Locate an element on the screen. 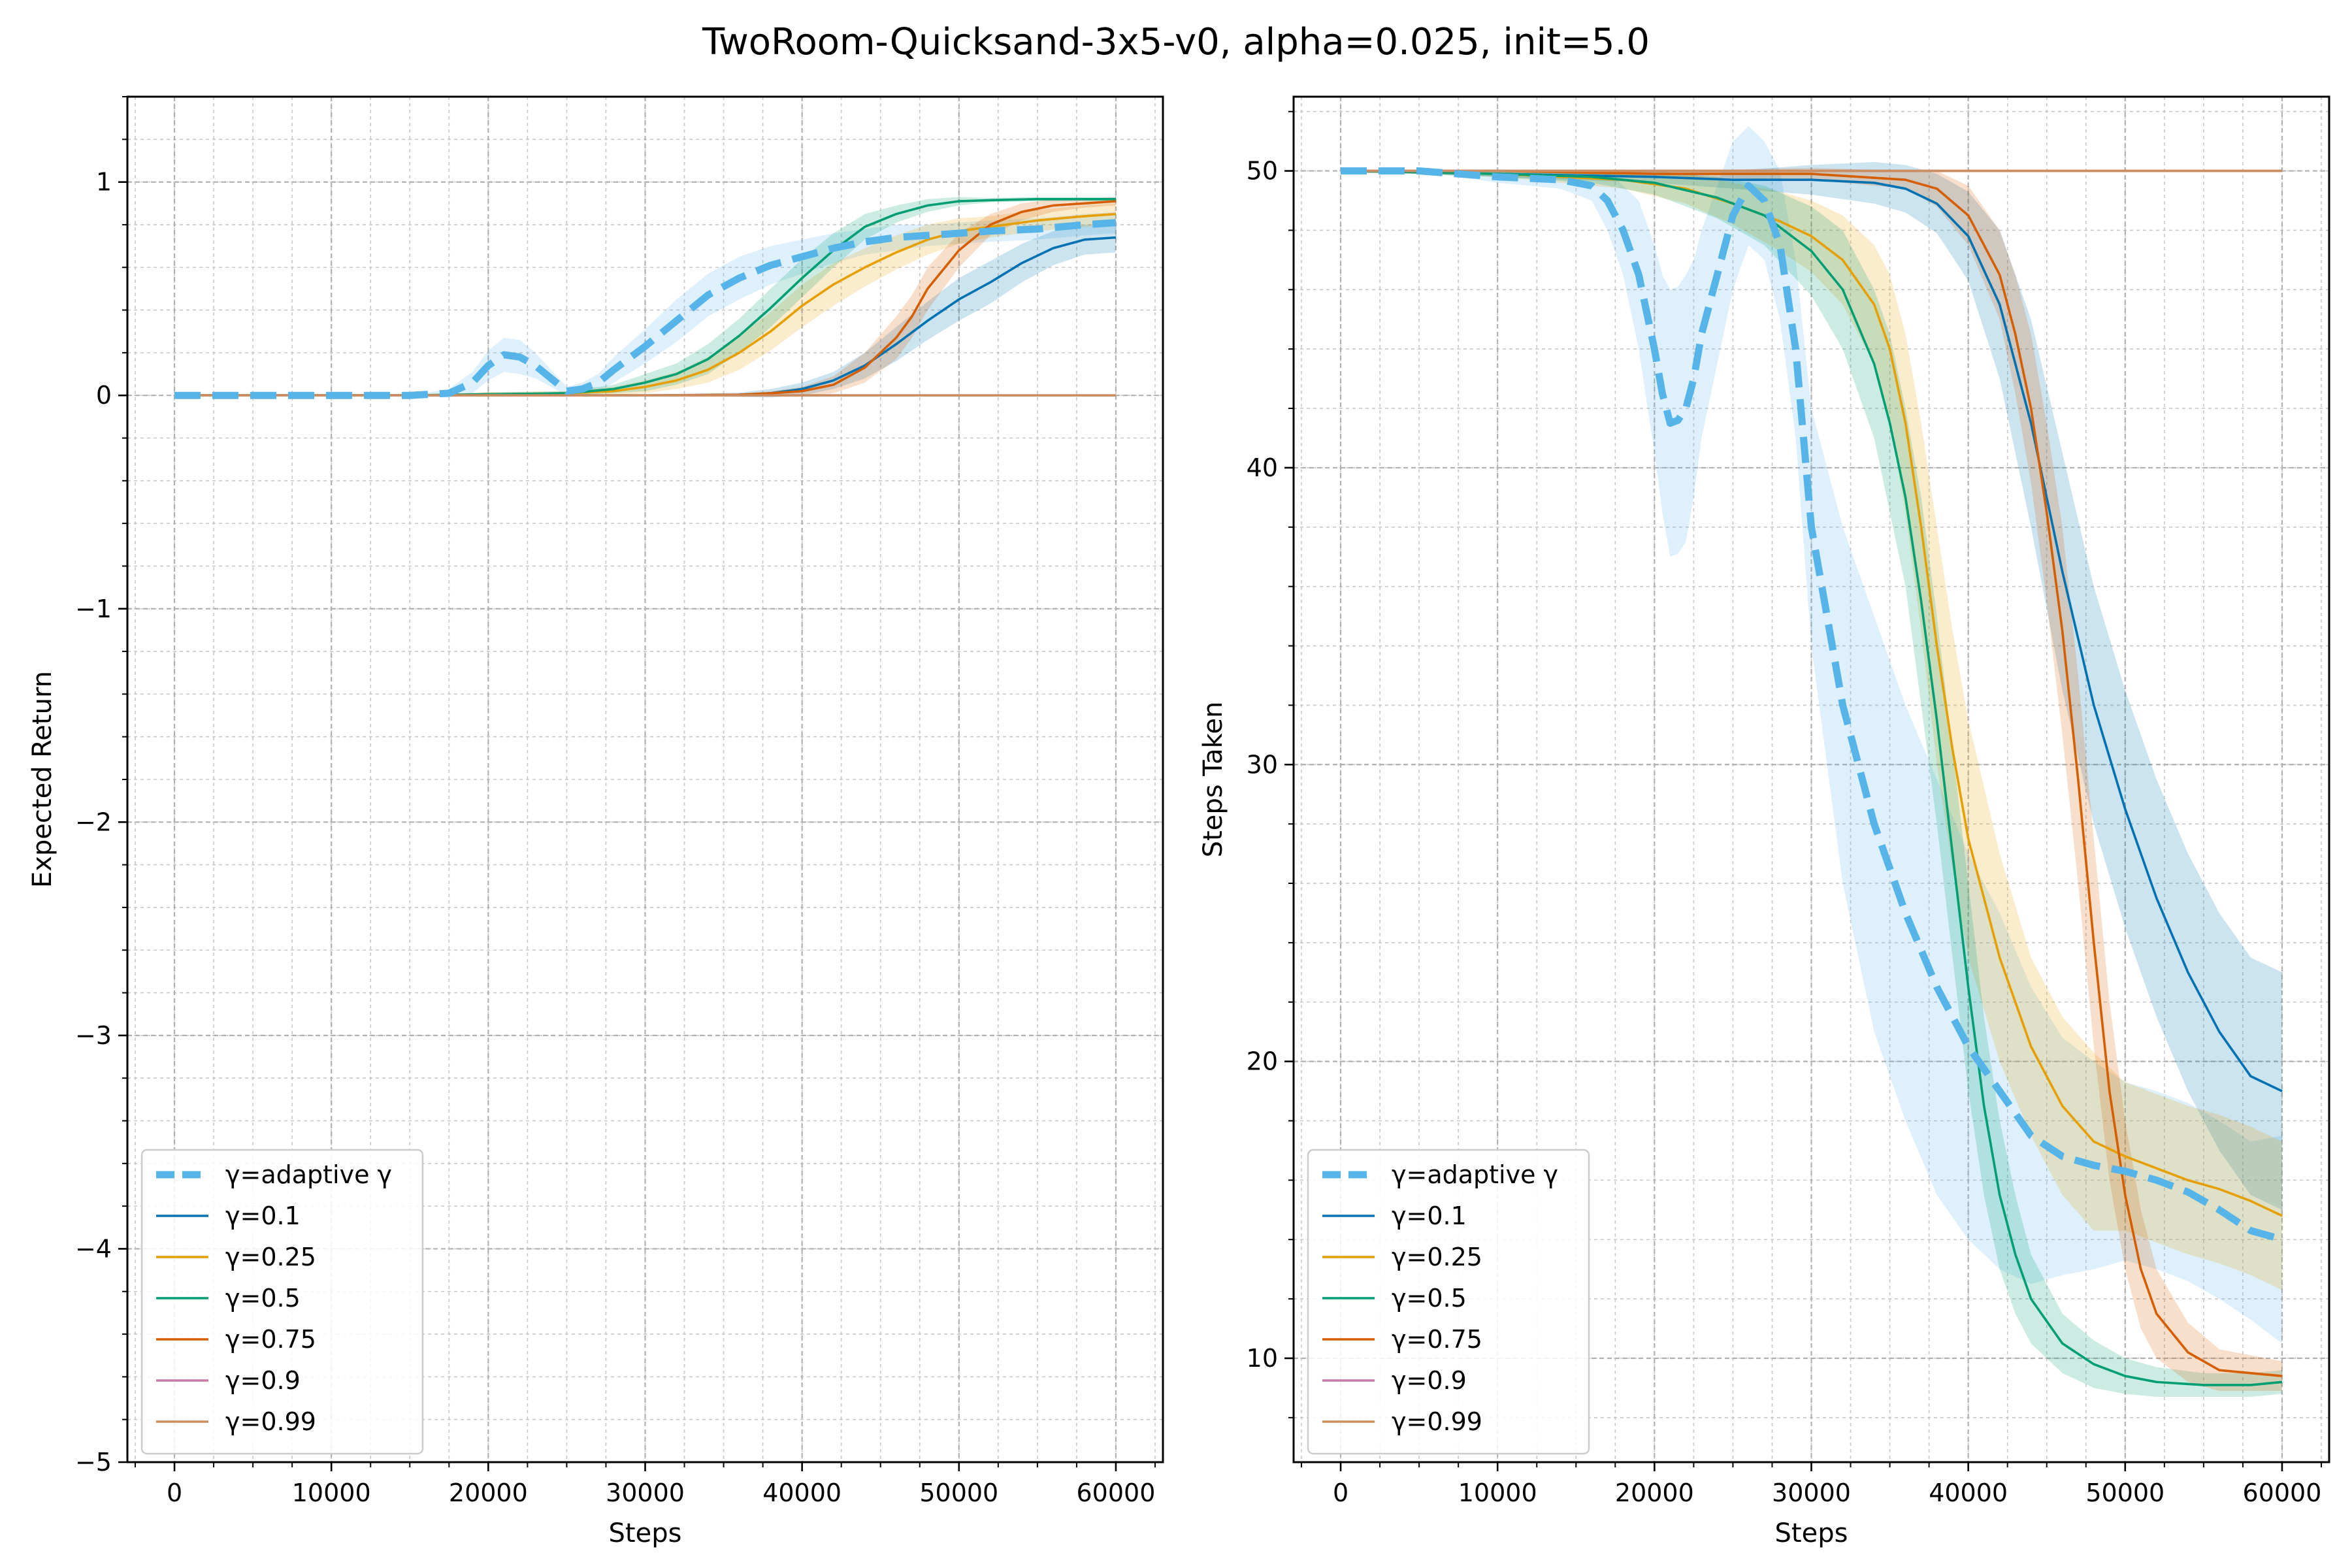 The image size is (2352, 1568). y-tick-label: 50 is located at coordinates (1262, 171).